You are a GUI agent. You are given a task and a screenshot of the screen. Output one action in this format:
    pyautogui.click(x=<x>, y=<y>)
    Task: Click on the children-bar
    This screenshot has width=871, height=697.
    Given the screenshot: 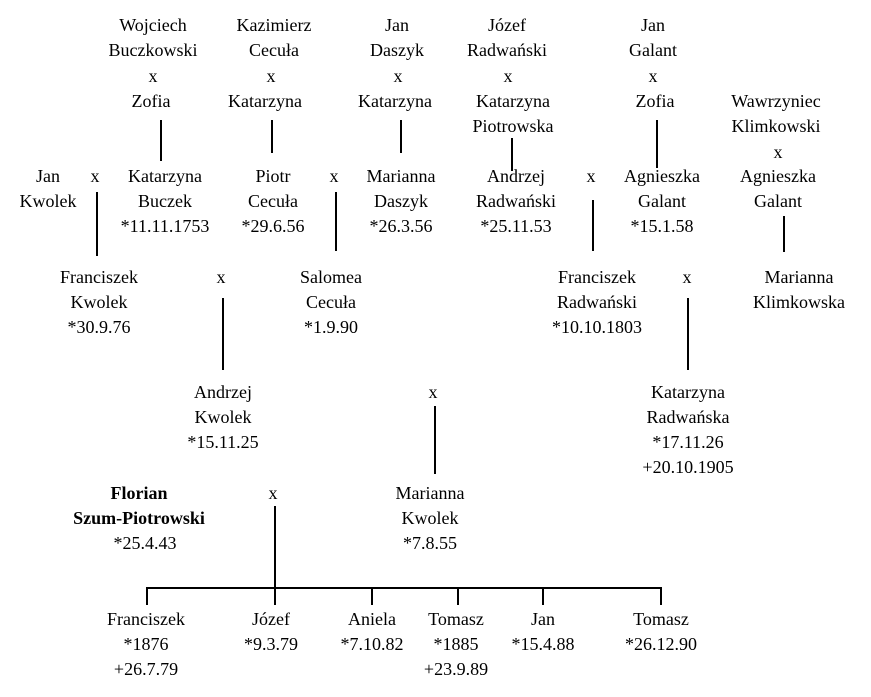 What is the action you would take?
    pyautogui.click(x=404, y=588)
    